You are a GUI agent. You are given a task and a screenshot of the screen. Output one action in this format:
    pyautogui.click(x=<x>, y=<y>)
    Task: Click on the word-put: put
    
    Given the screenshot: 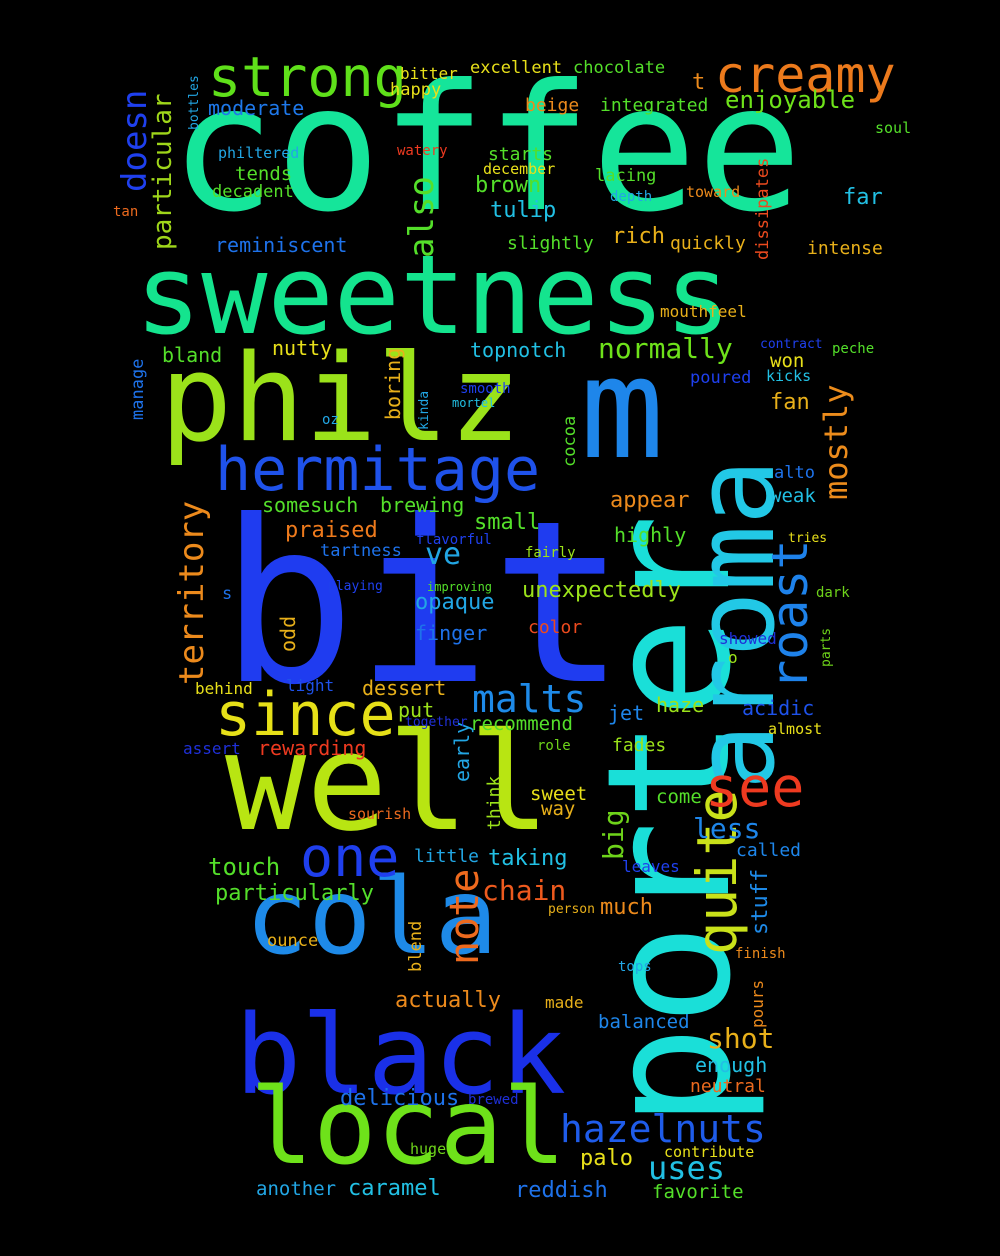 What is the action you would take?
    pyautogui.click(x=416, y=710)
    